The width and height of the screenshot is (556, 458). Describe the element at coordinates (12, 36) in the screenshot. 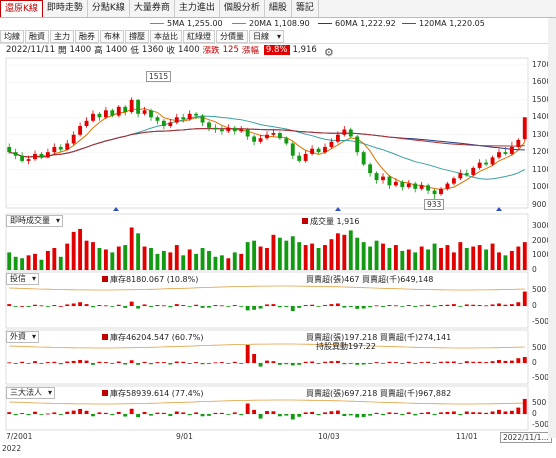

I see `toolbar-button-1: 均線` at that location.